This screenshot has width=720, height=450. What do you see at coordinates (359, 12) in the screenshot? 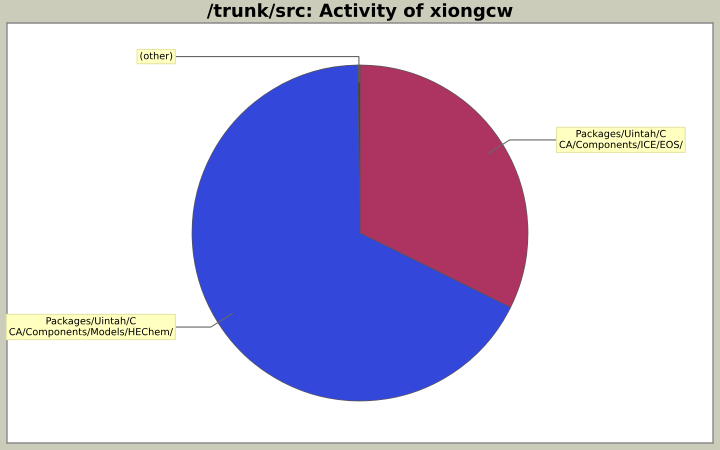
I see `chart-title: /trunk/src: Activity of xiongcw` at bounding box center [359, 12].